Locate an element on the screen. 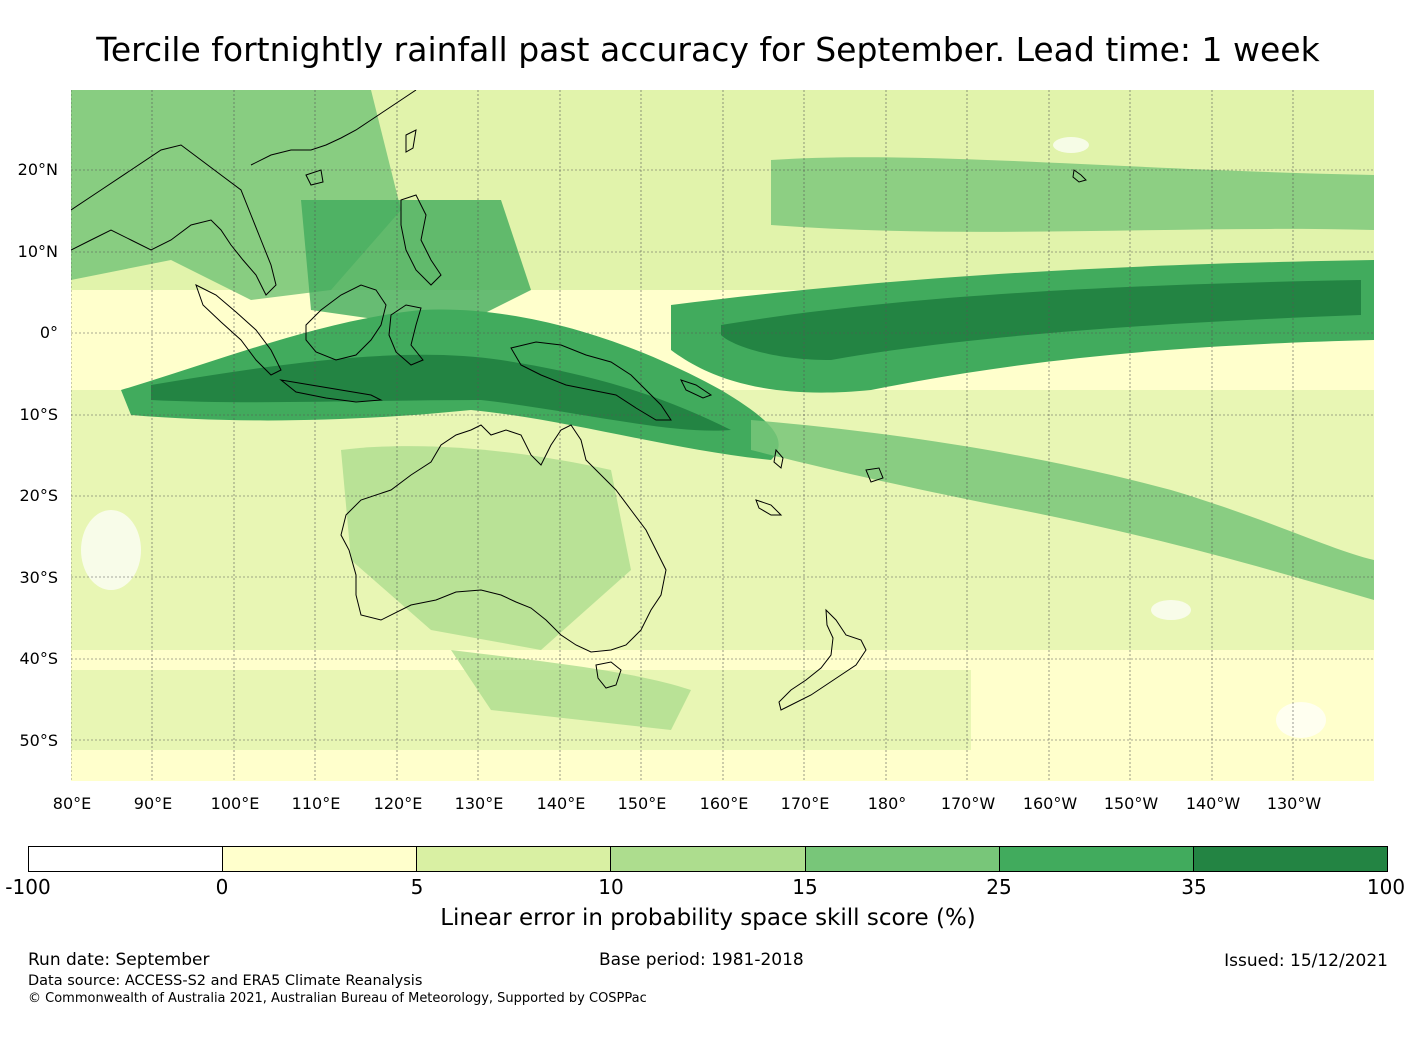 The width and height of the screenshot is (1416, 1050). new-caledonia-coast is located at coordinates (769, 507).